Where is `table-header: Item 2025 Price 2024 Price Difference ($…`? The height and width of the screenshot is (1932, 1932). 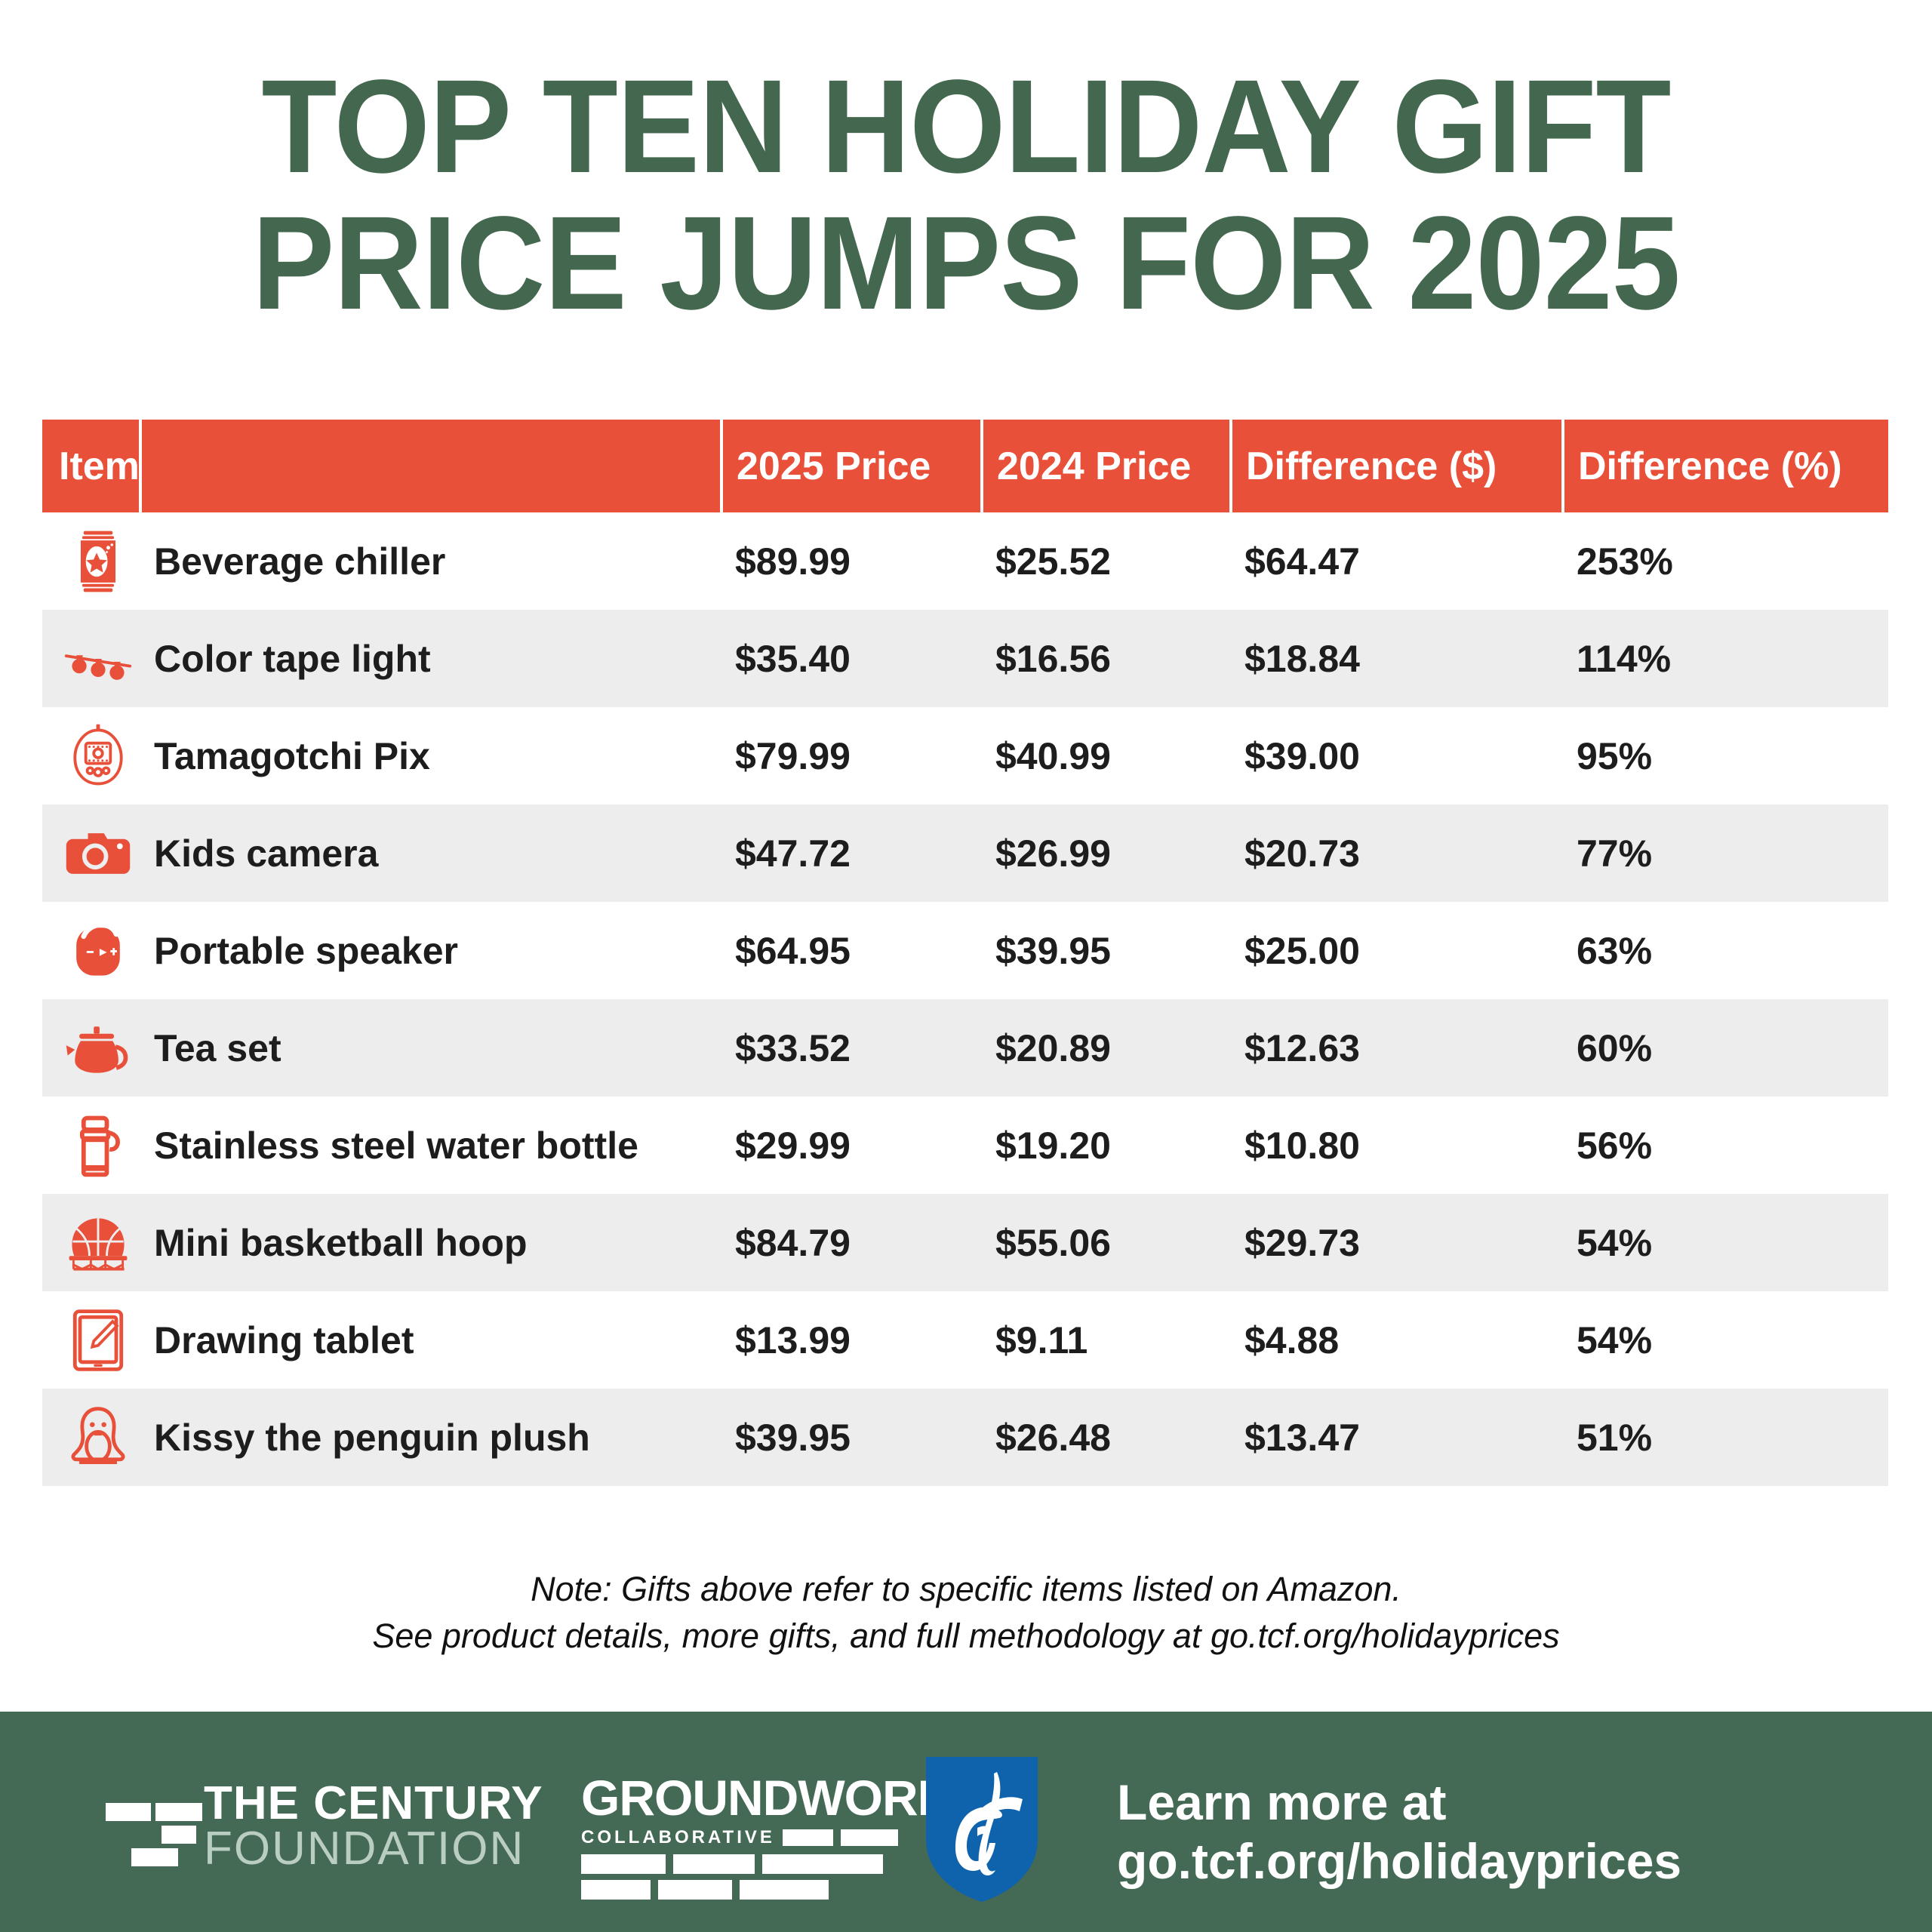 table-header: Item 2025 Price 2024 Price Difference ($… is located at coordinates (965, 466).